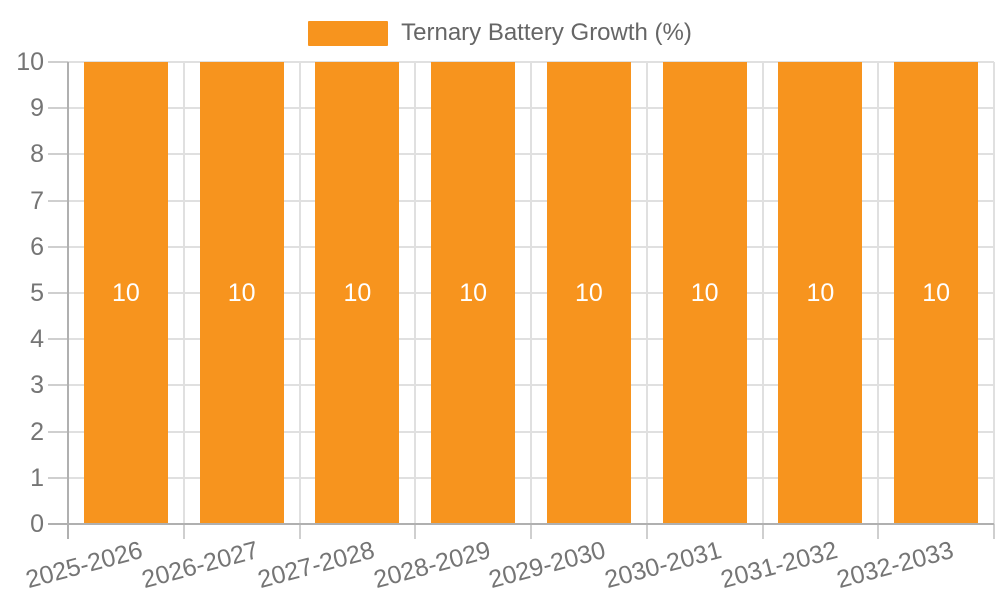  I want to click on legend-label: Ternary Battery Growth (%), so click(546, 32).